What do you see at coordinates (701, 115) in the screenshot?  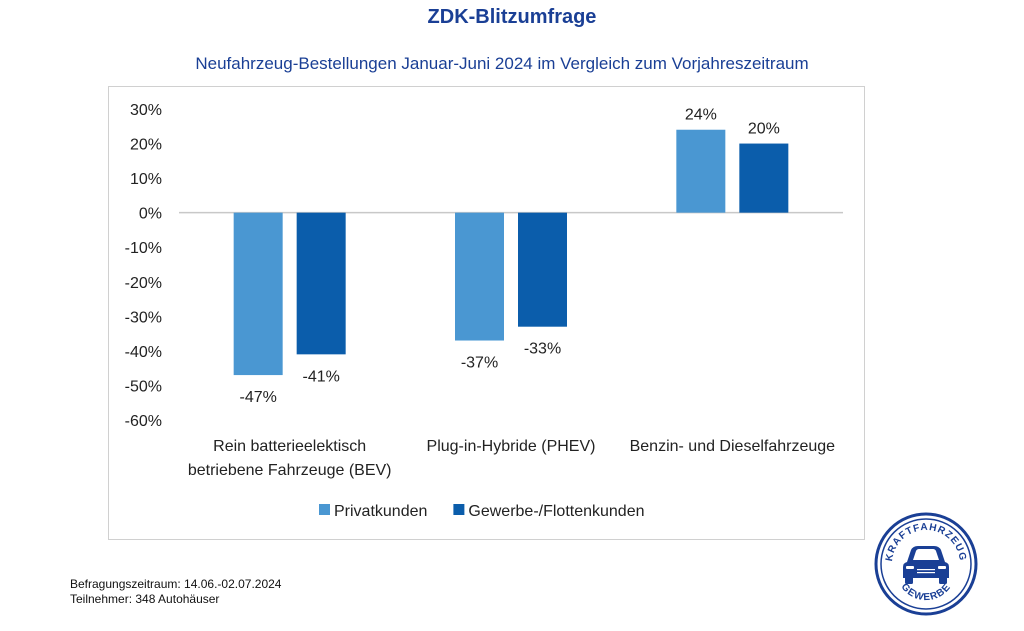 I see `data-label: 24%` at bounding box center [701, 115].